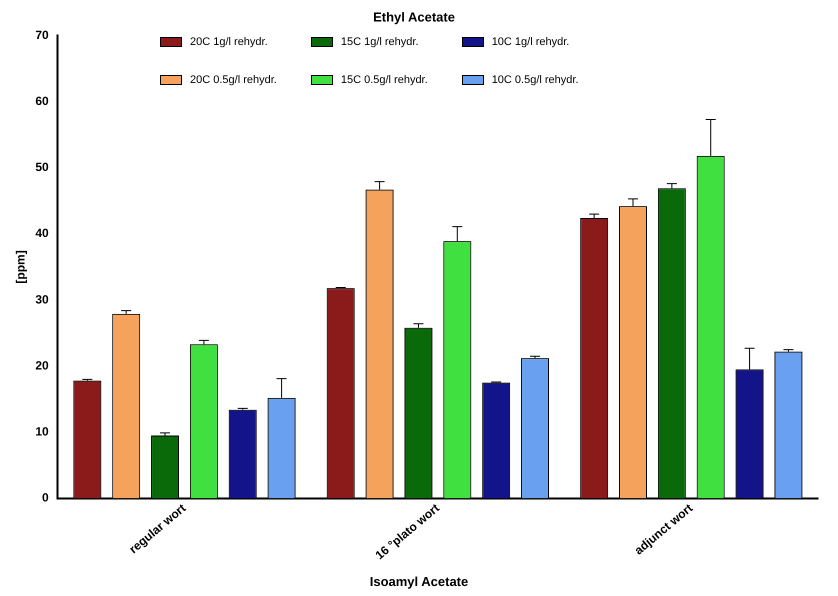 The image size is (838, 596). I want to click on y-tick-label: 60, so click(42, 101).